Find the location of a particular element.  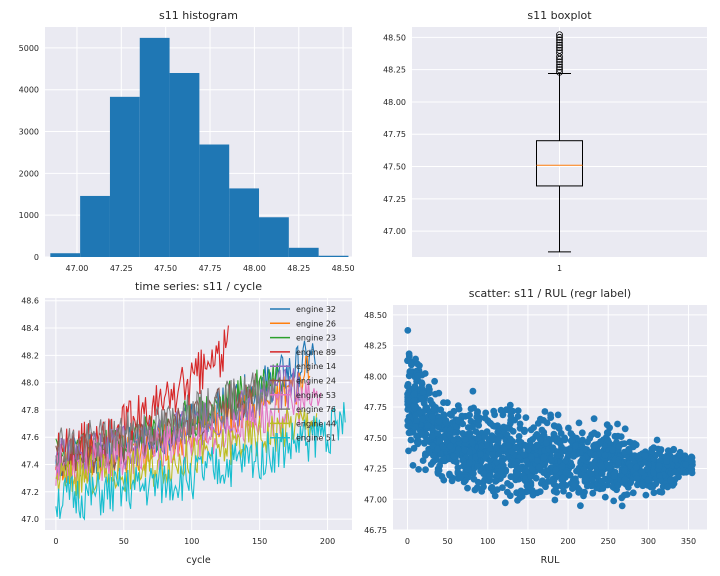

legend-entry: engine 32 is located at coordinates (316, 309).